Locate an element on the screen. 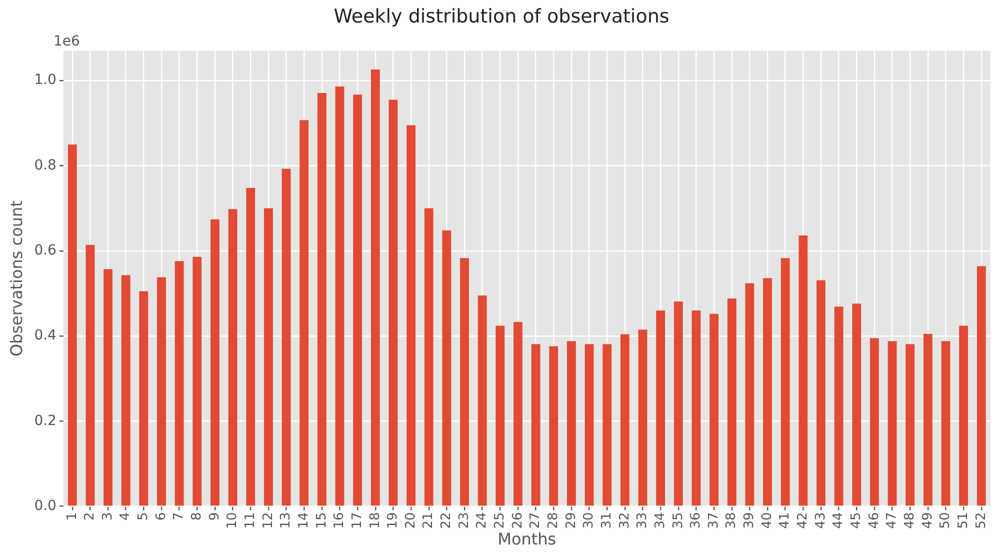 Image resolution: width=999 pixels, height=552 pixels. x-tick-label: 8 is located at coordinates (197, 516).